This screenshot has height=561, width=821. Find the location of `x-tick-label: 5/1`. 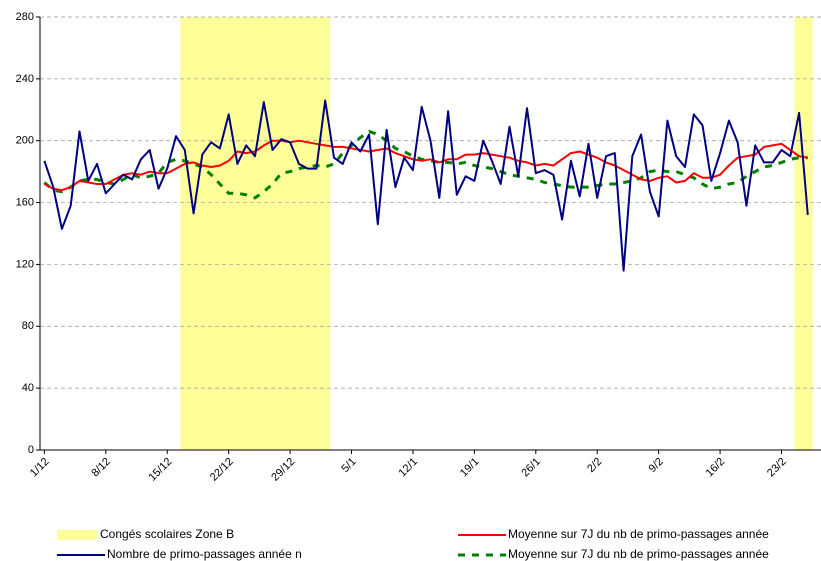

x-tick-label: 5/1 is located at coordinates (348, 465).